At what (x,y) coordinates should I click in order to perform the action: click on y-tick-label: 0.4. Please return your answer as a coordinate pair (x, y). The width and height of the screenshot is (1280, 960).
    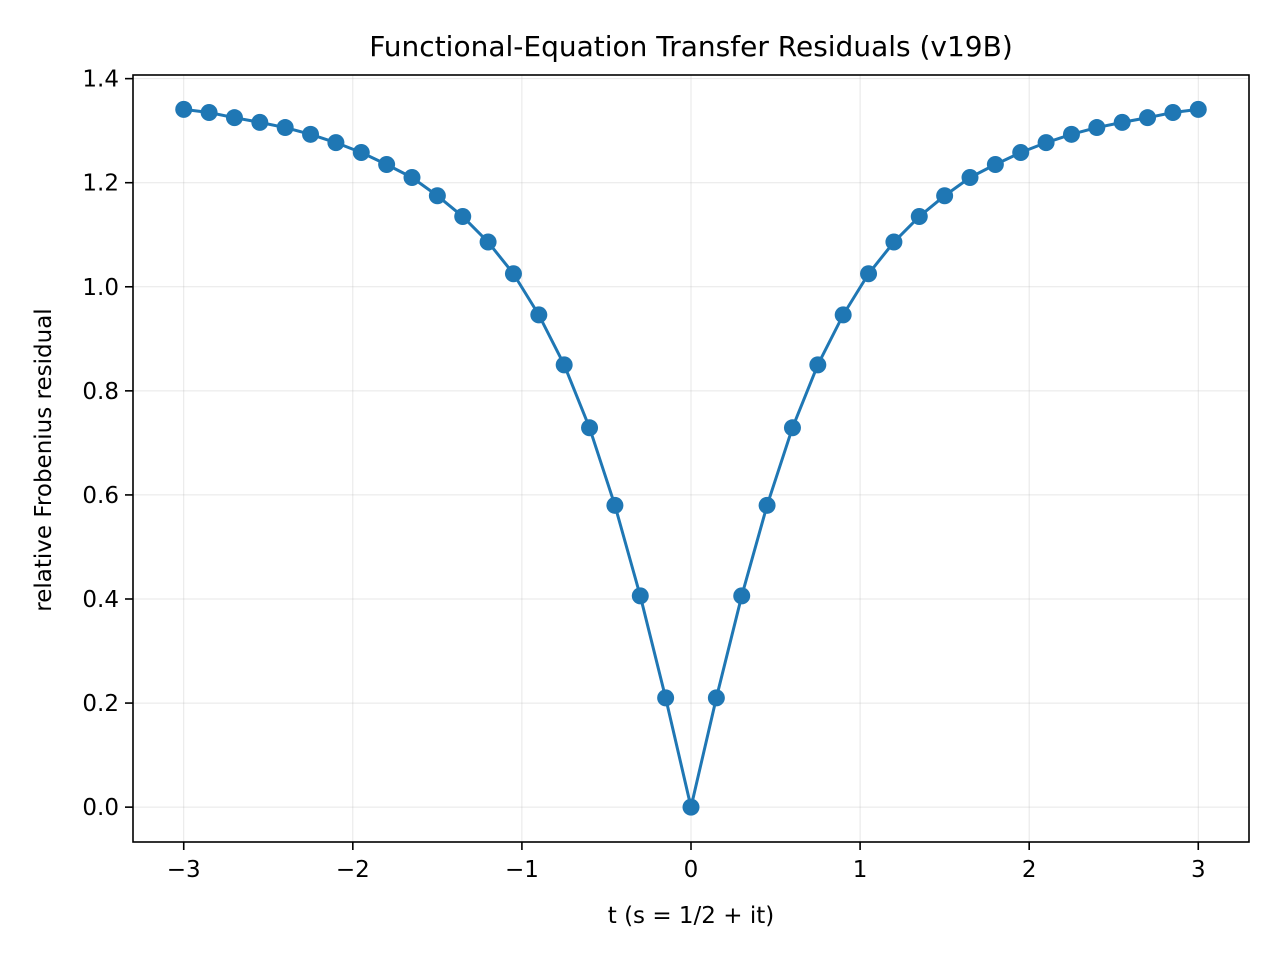
    Looking at the image, I should click on (100, 600).